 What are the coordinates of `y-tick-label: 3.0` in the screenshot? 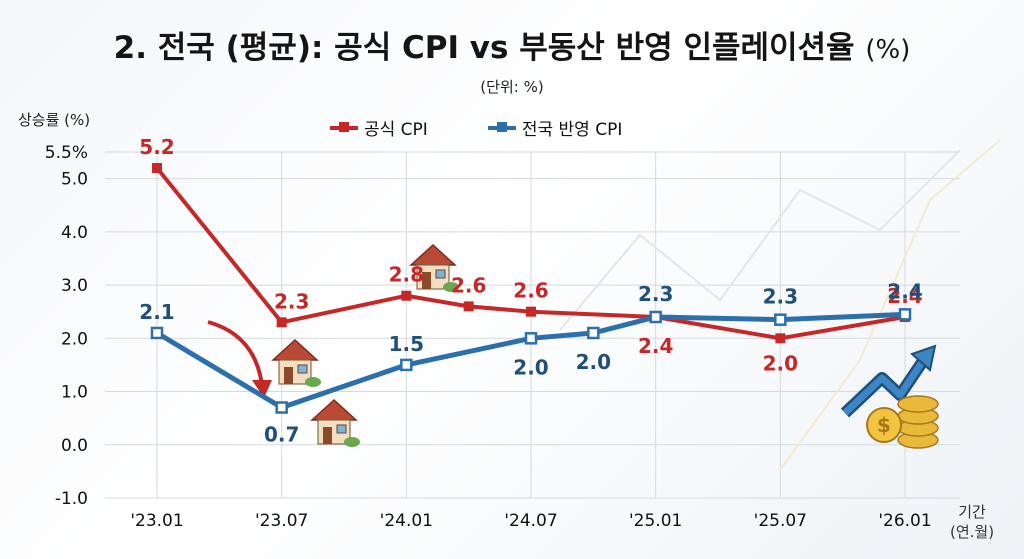 It's located at (74, 286).